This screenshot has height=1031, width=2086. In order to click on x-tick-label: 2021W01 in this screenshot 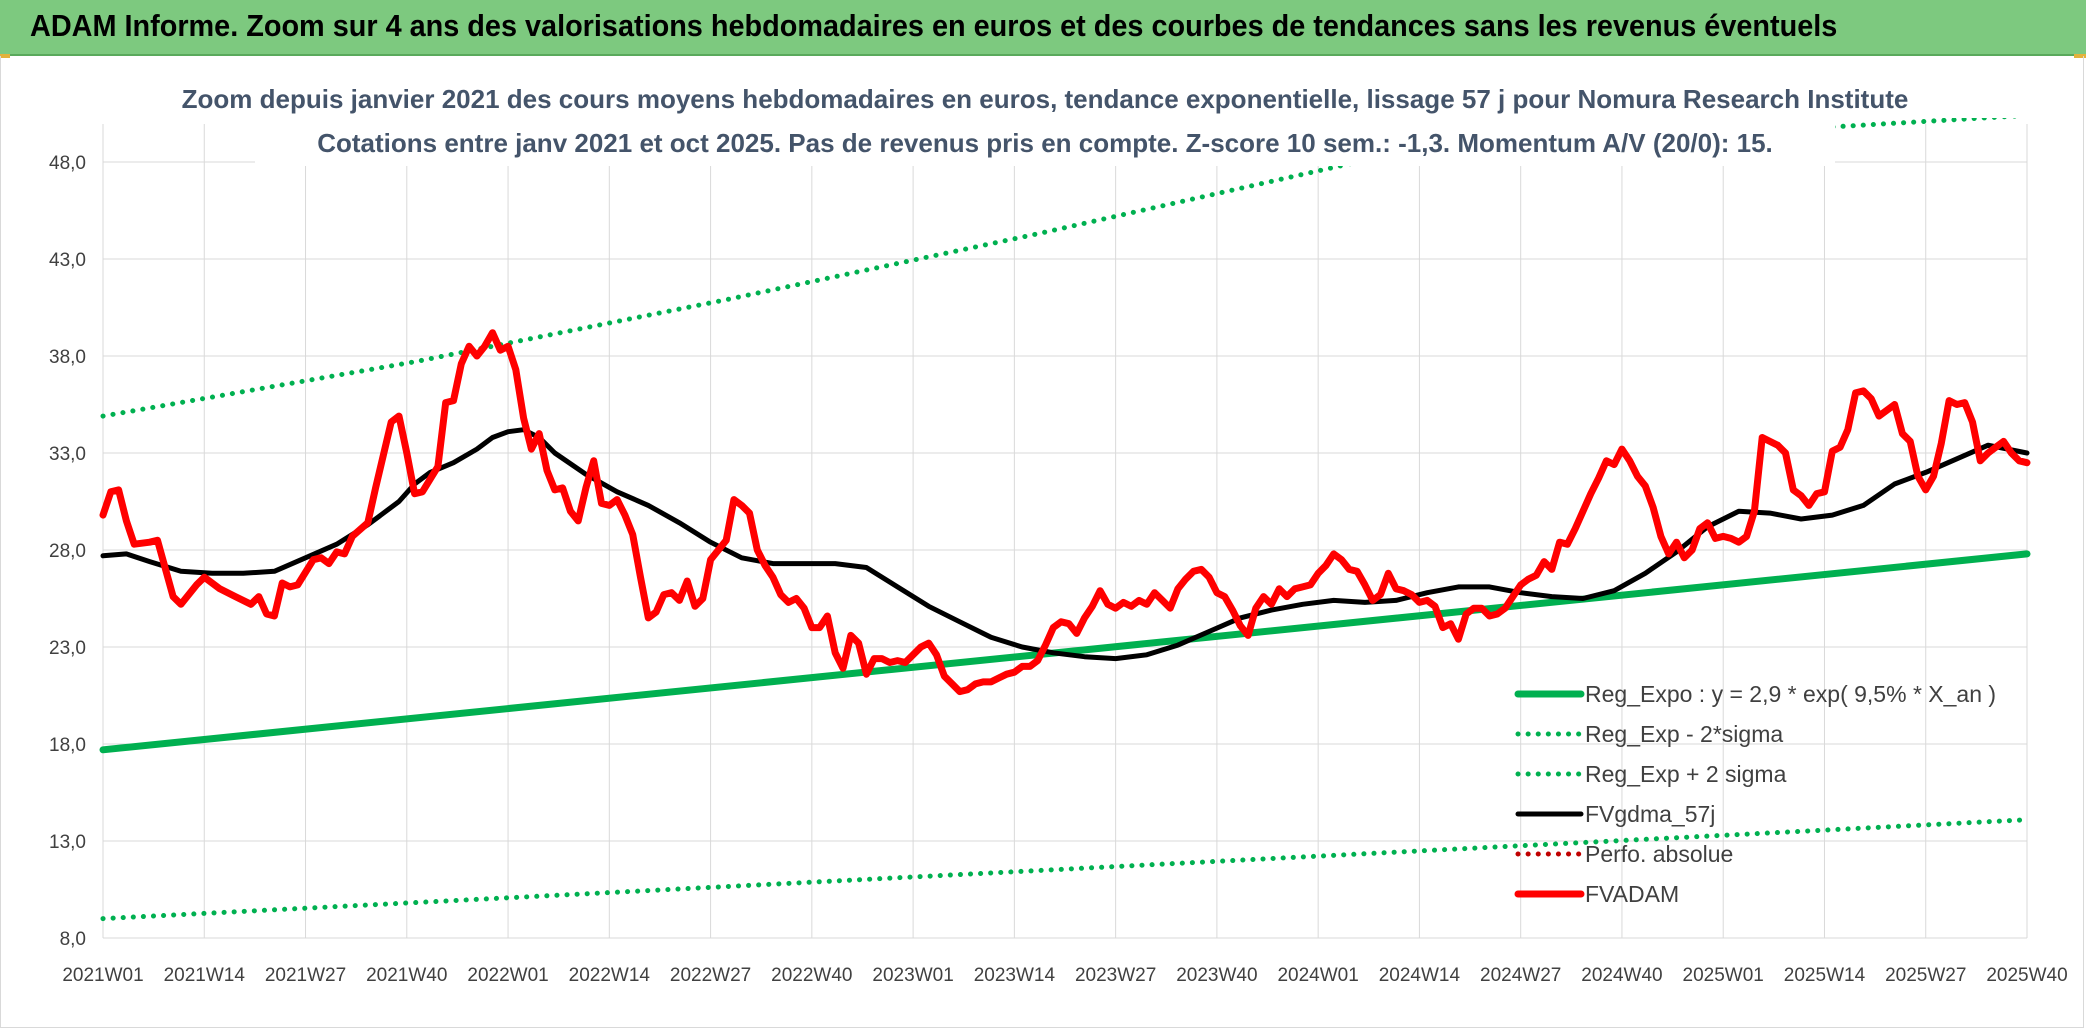, I will do `click(102, 975)`.